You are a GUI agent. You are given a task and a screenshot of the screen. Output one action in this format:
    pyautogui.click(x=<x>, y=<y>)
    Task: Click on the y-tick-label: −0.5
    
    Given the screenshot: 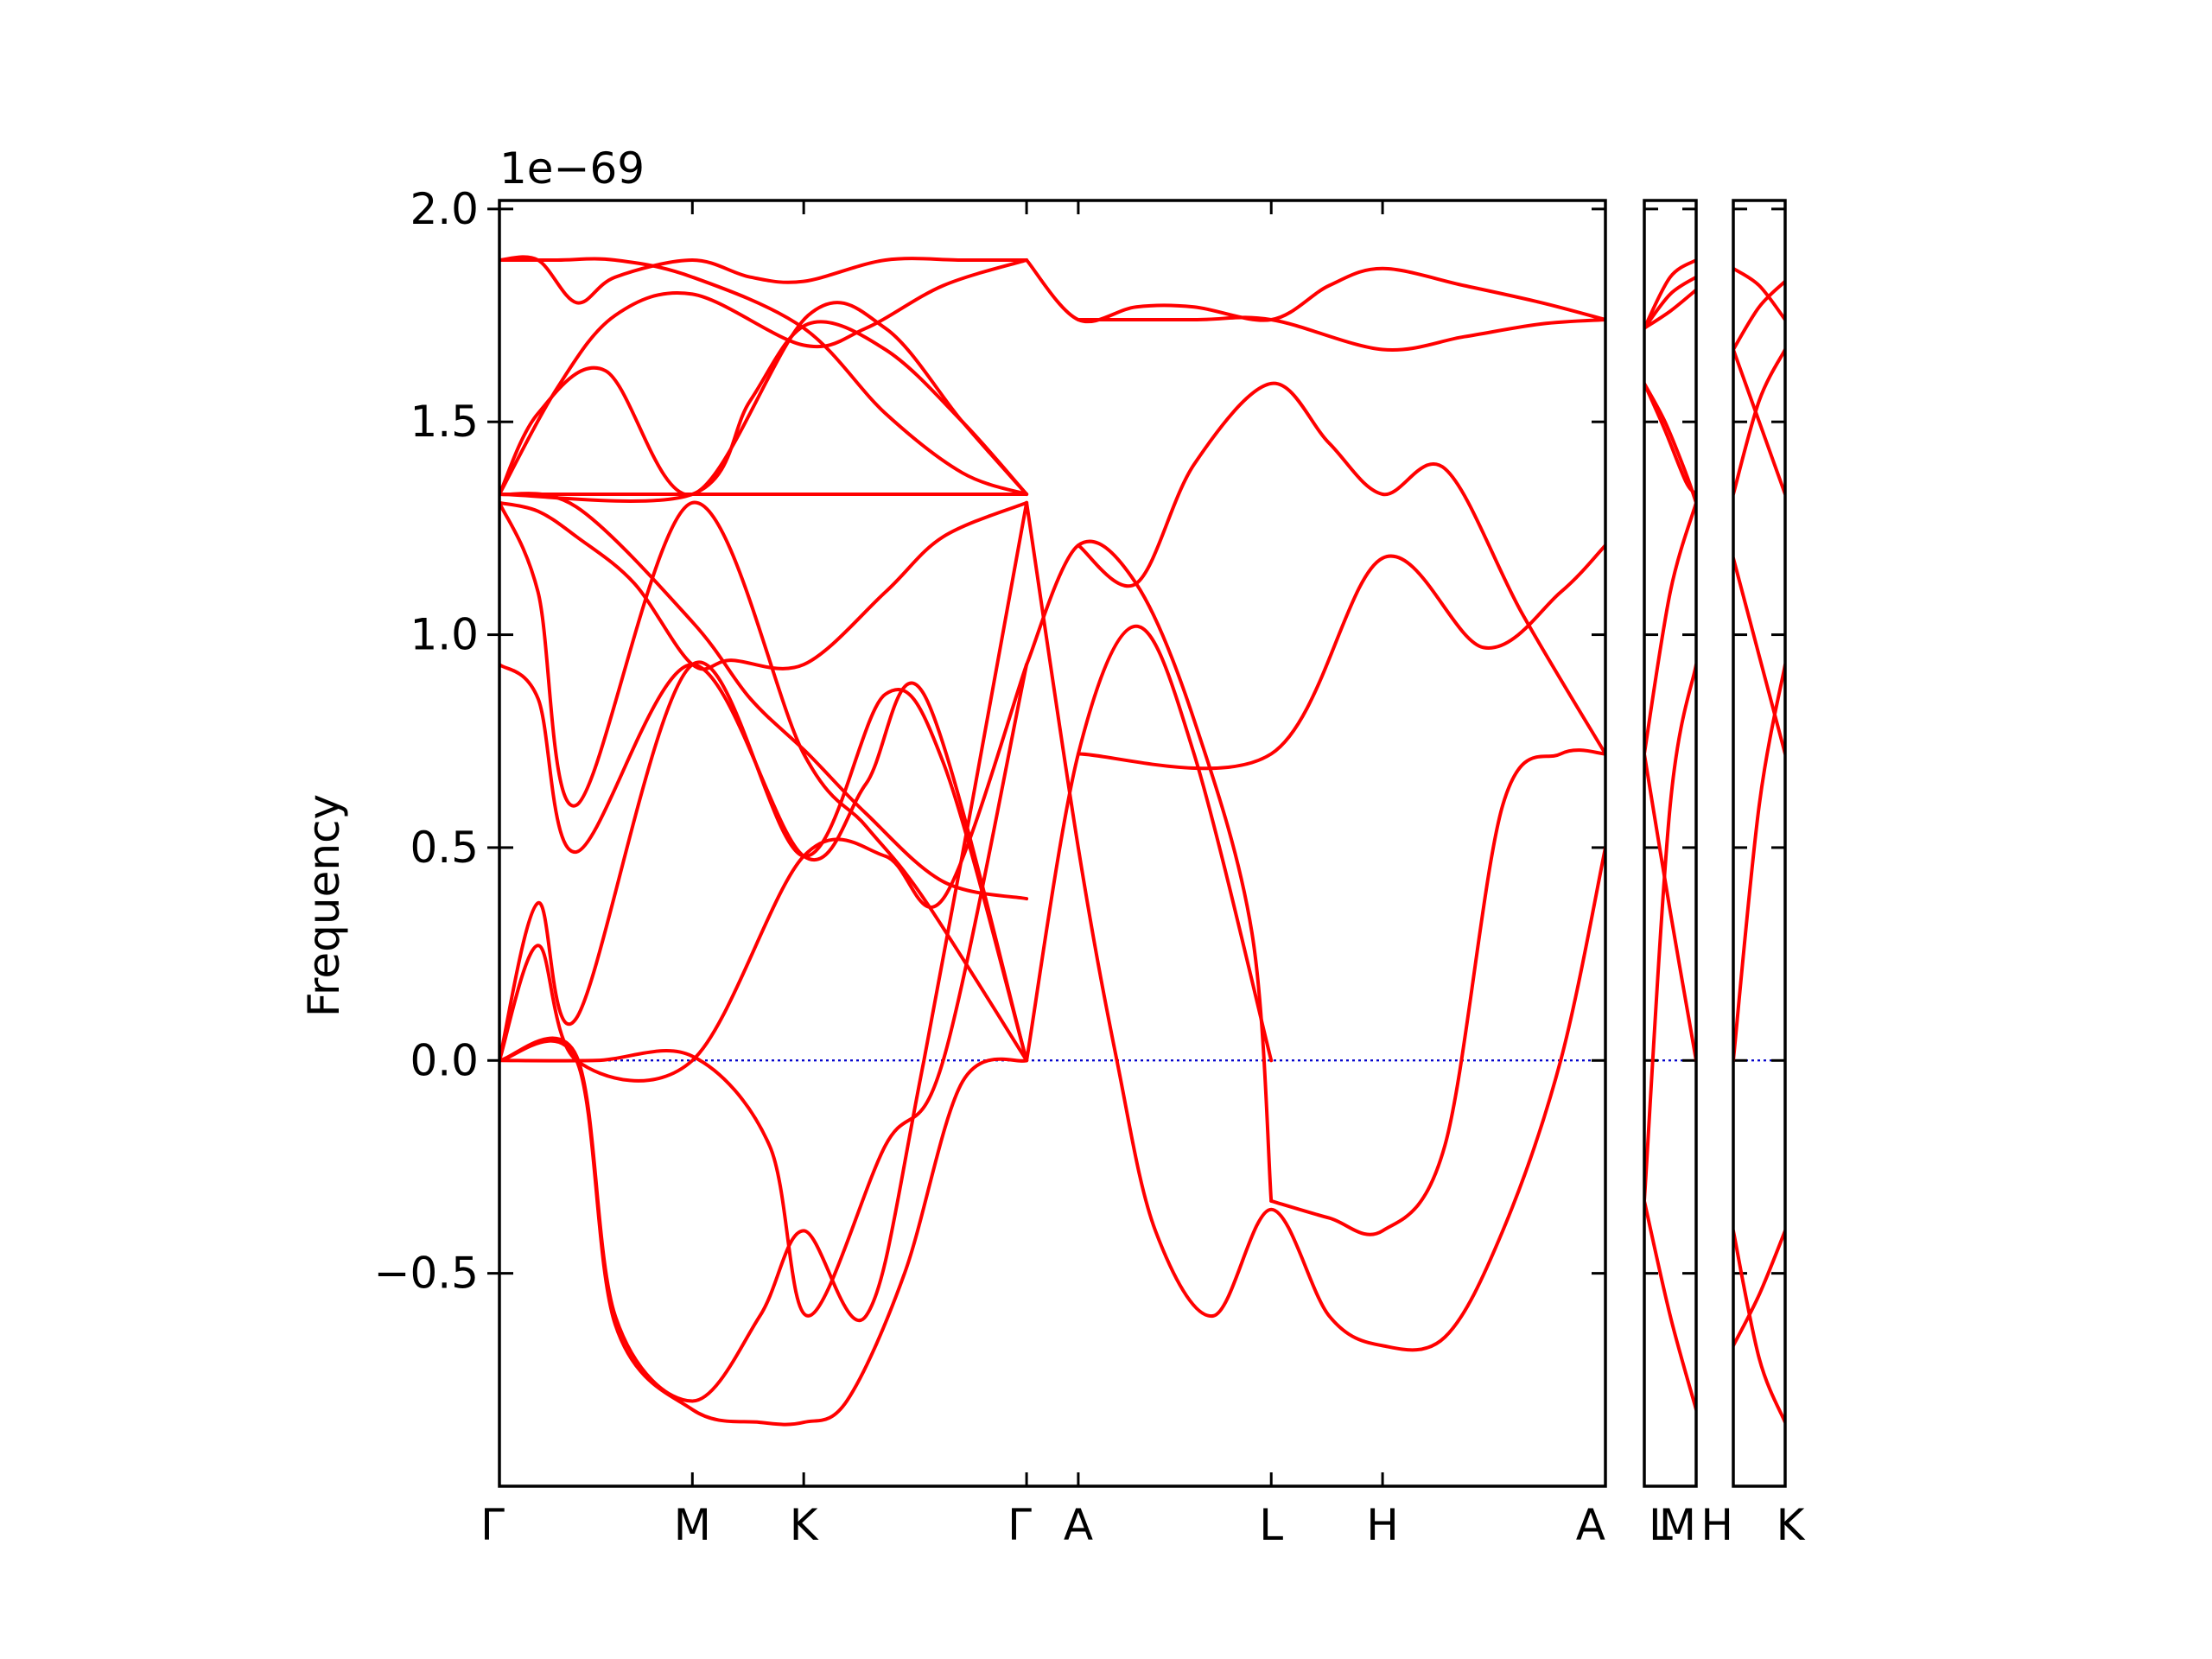 What is the action you would take?
    pyautogui.click(x=426, y=1274)
    